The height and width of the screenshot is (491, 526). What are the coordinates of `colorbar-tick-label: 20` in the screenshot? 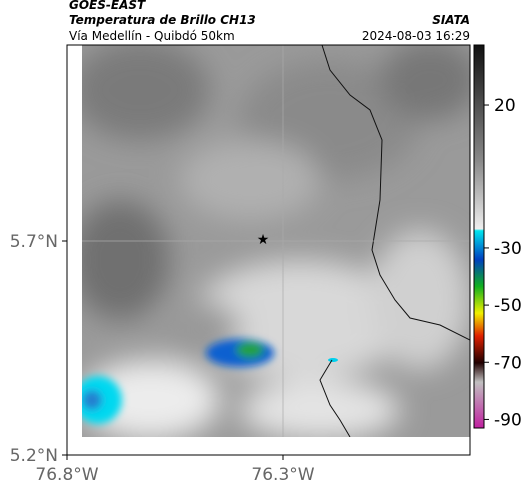 It's located at (505, 106).